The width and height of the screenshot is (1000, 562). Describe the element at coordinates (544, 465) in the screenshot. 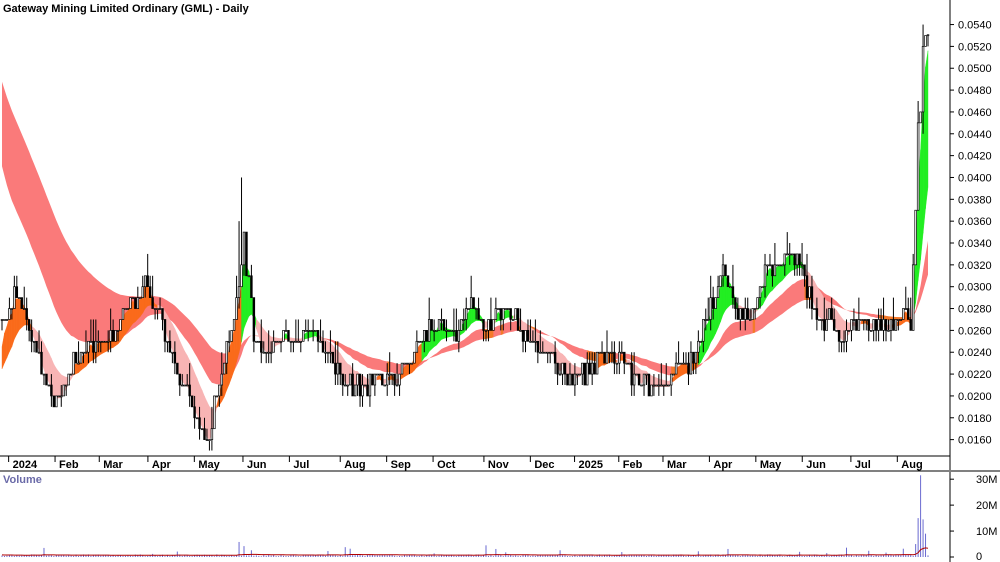

I see `month-label: Dec` at that location.